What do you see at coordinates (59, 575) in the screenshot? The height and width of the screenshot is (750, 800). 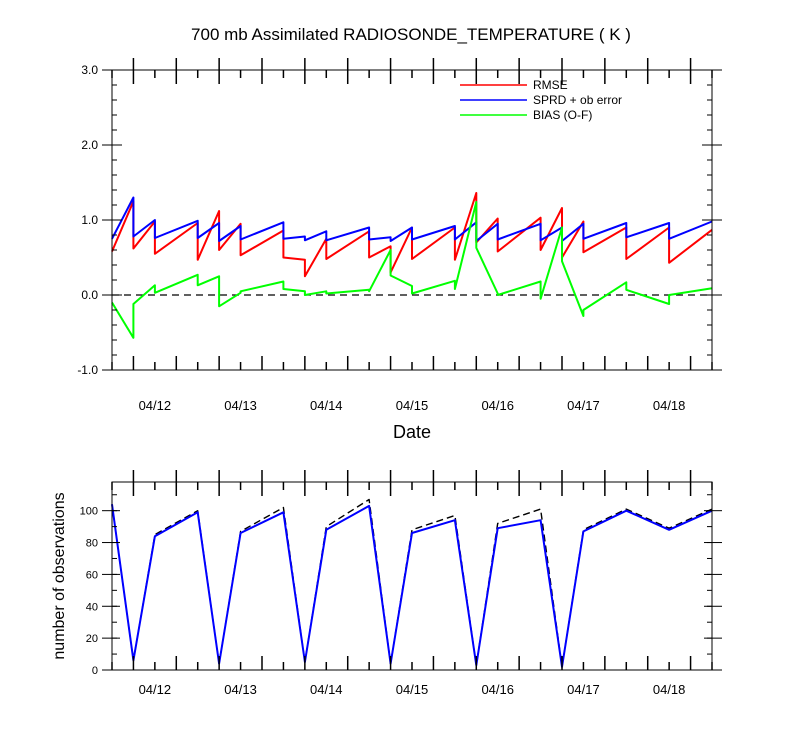 I see `bottom-y-axis-label: number of observations` at bounding box center [59, 575].